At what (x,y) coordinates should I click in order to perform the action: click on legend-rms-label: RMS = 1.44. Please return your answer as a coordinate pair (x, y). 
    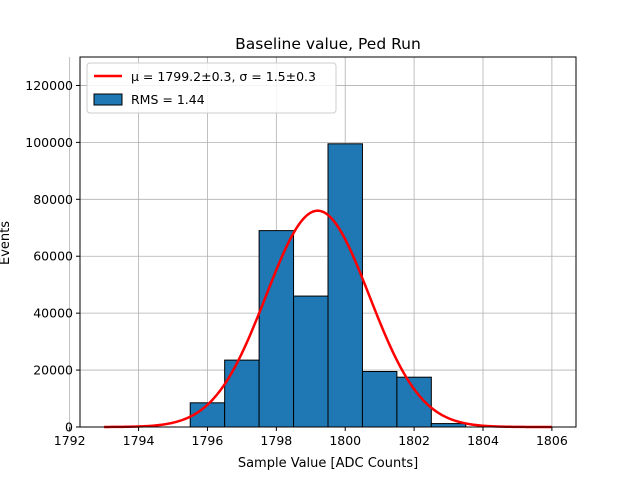
    Looking at the image, I should click on (168, 99).